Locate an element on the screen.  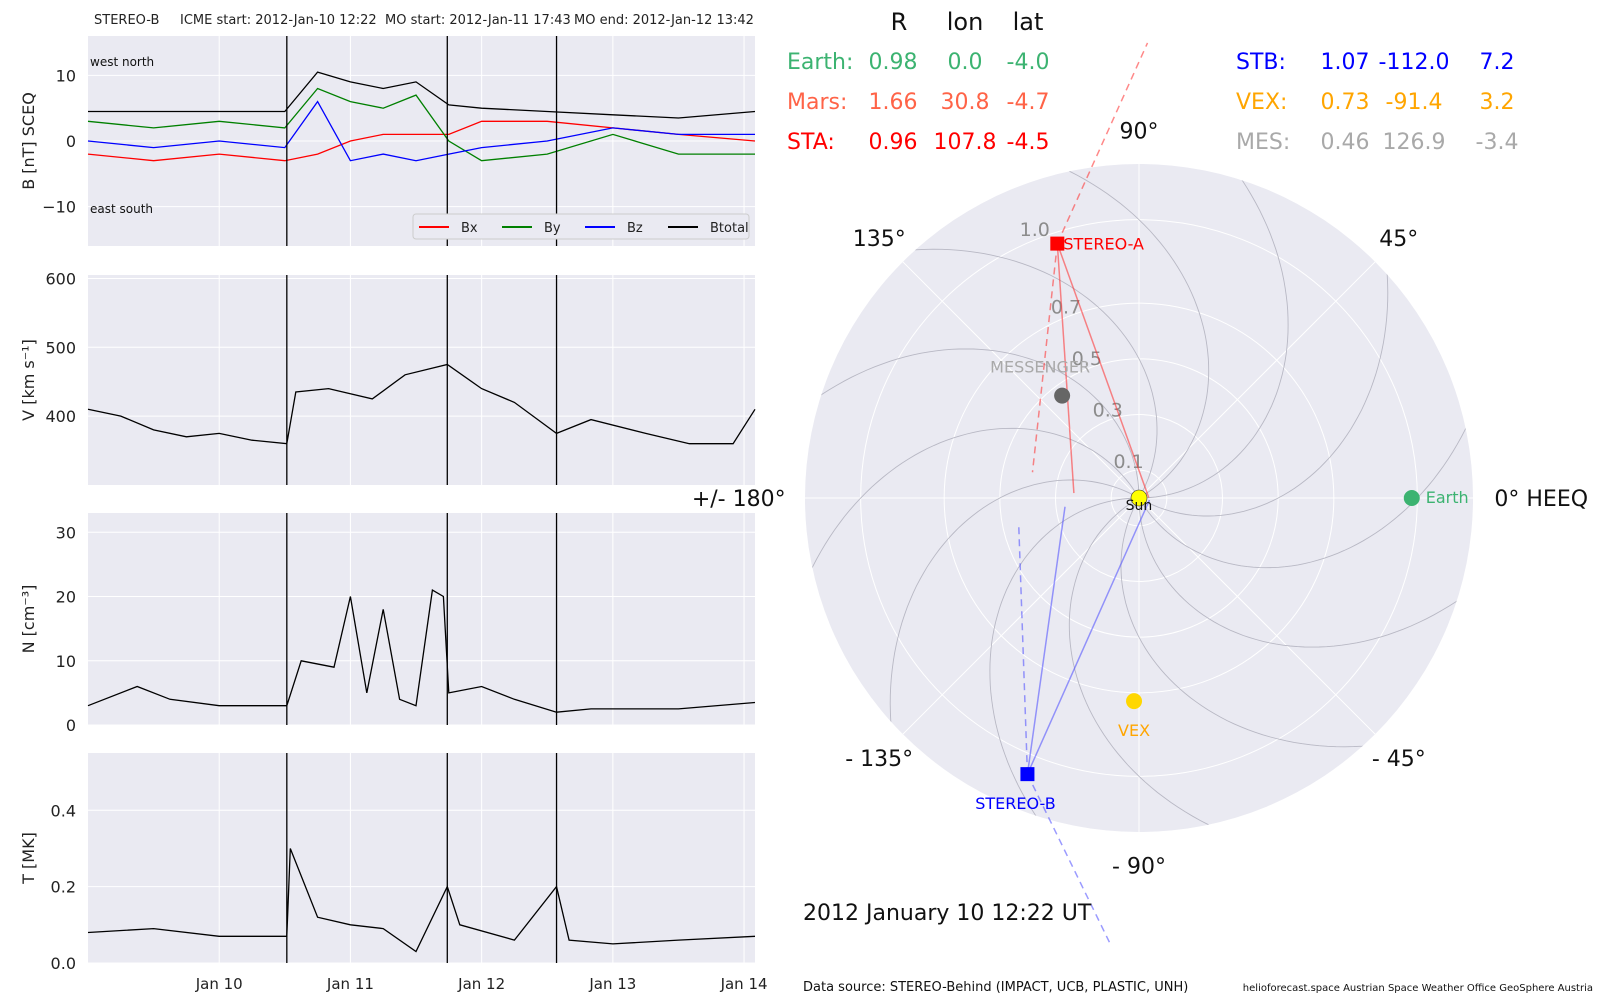
y-tick-label: 0.0 is located at coordinates (63, 963).